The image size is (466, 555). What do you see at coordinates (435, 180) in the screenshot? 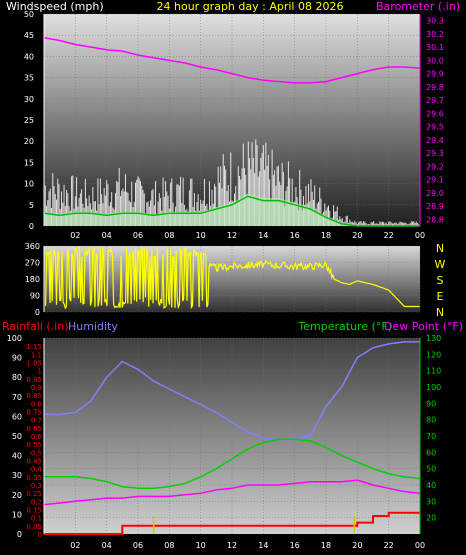
I see `barometer-tick-label: 29.1` at bounding box center [435, 180].